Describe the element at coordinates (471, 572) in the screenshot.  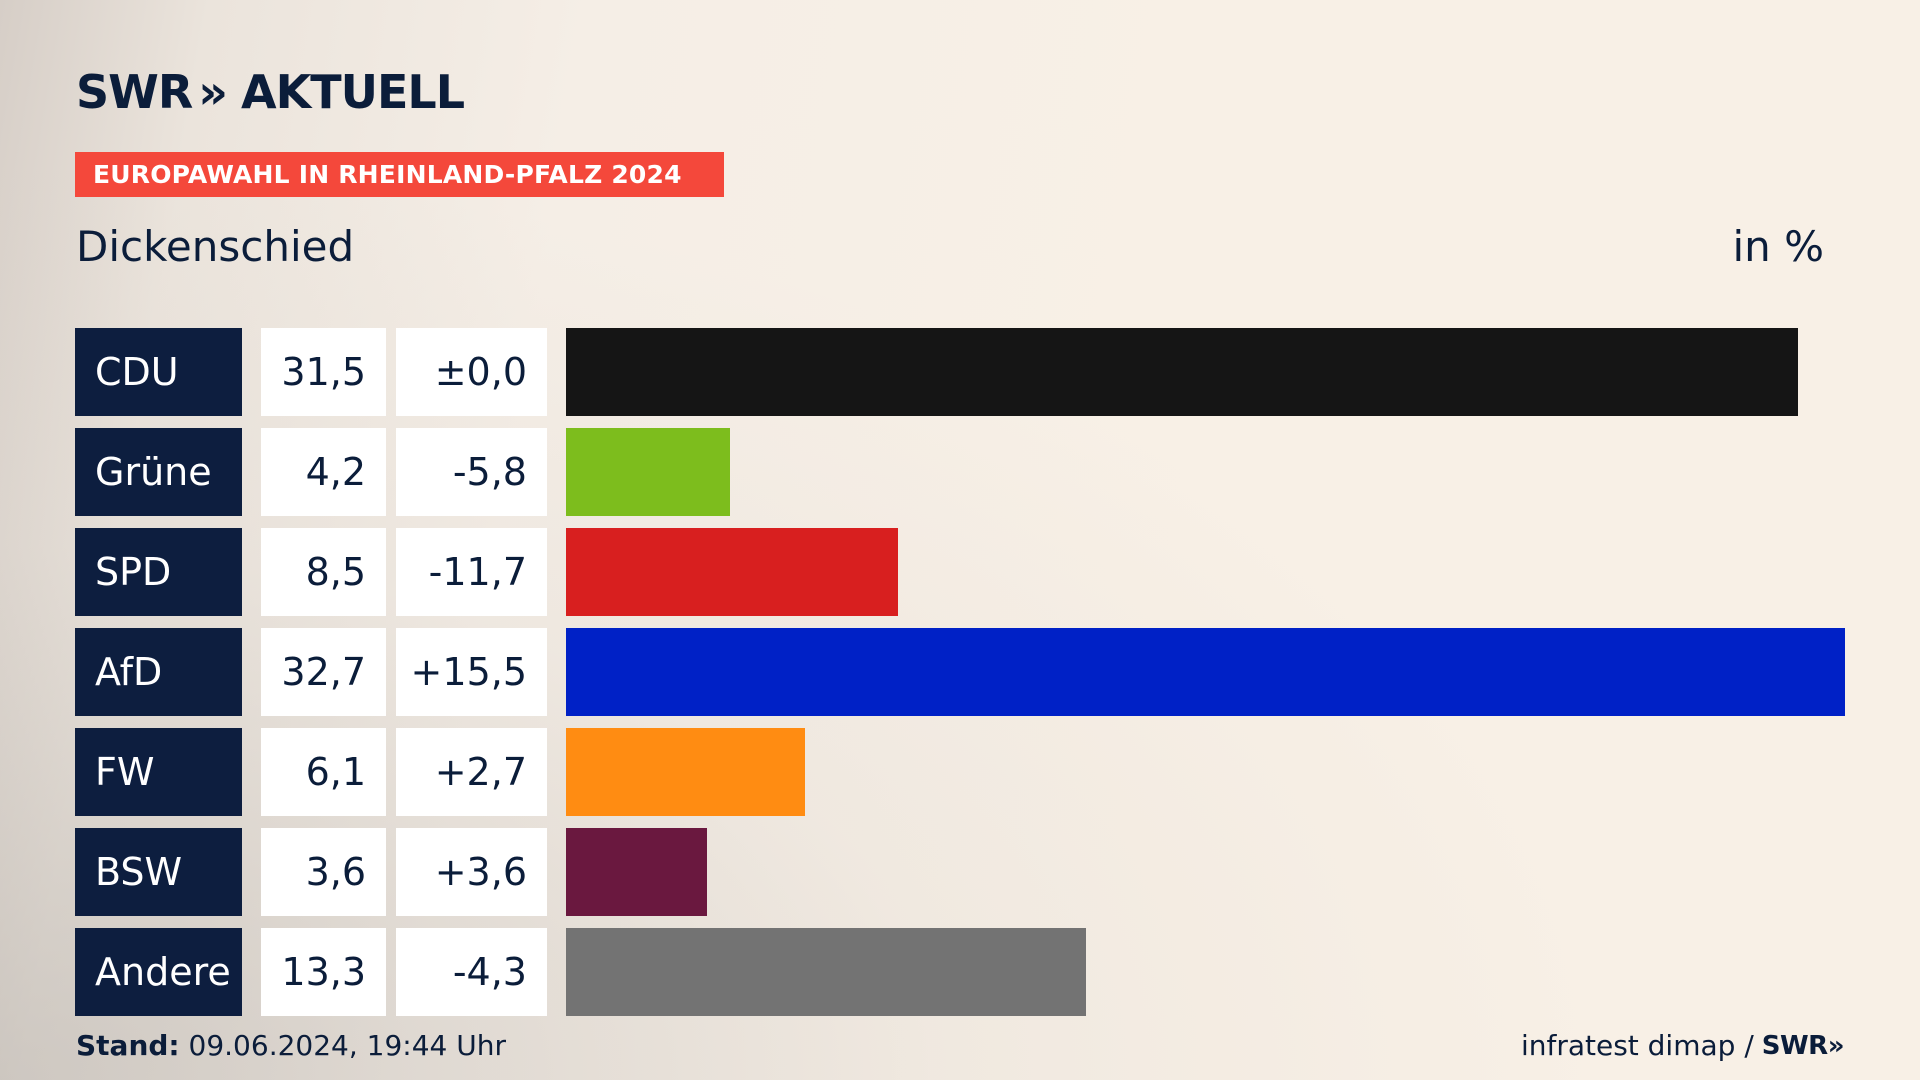
I see `change-label: -11,7` at that location.